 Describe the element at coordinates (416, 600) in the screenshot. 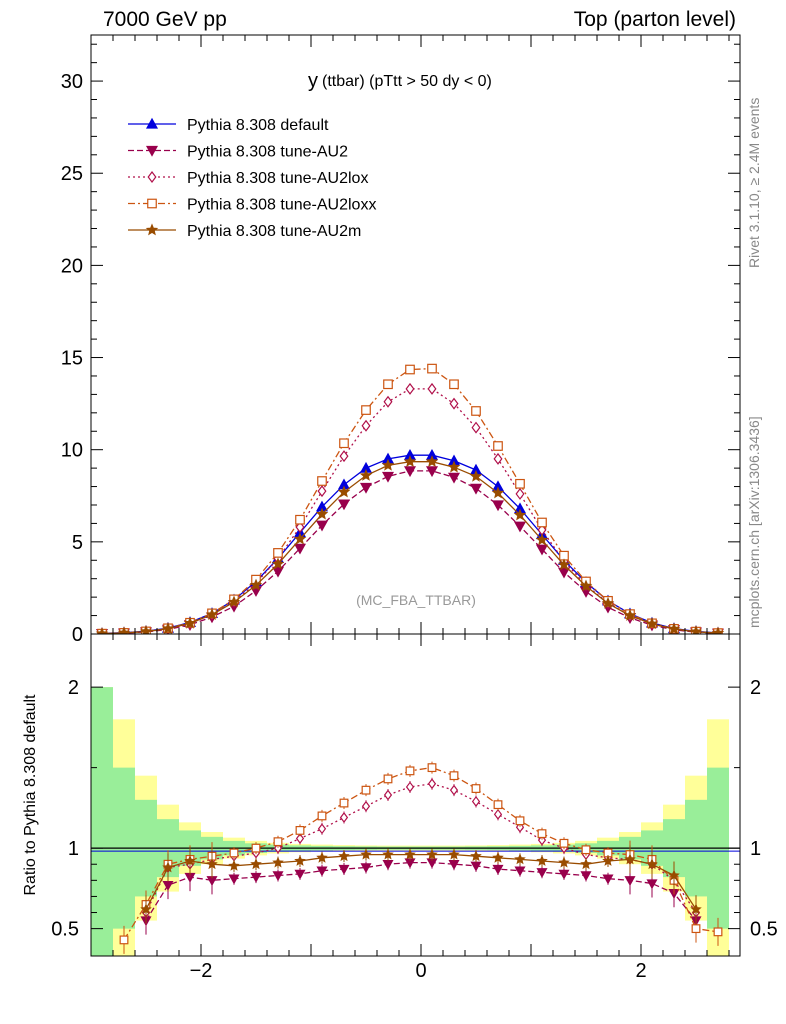

I see `analysis-watermark: (MC_FBA_TTBAR)` at that location.